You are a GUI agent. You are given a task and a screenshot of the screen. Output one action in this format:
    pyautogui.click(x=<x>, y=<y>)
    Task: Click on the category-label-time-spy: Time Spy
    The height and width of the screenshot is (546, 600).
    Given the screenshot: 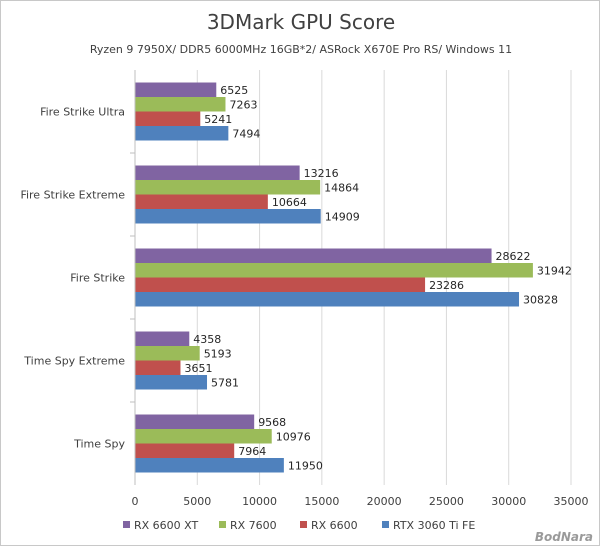 What is the action you would take?
    pyautogui.click(x=99, y=444)
    